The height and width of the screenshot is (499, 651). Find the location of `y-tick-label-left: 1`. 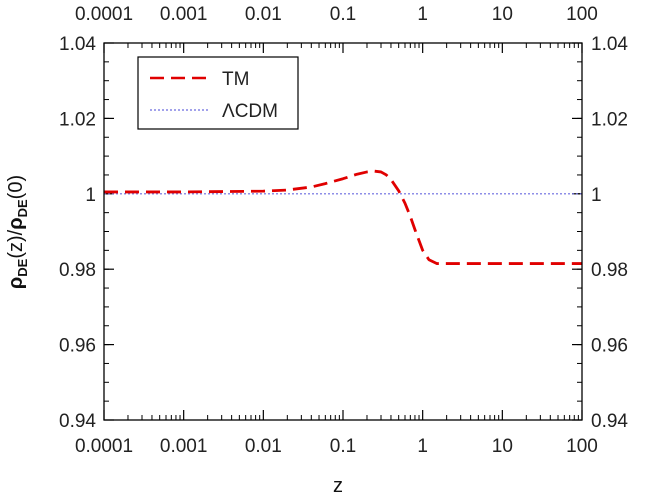

y-tick-label-left: 1 is located at coordinates (90, 195).